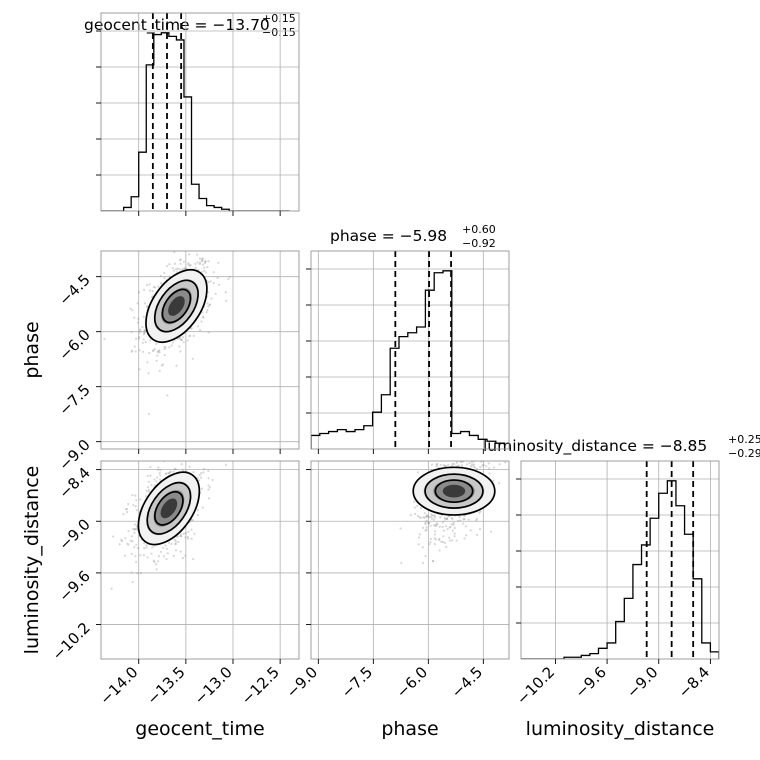 The width and height of the screenshot is (760, 760). Describe the element at coordinates (744, 453) in the screenshot. I see `title-luminosity-distance-sub: −0.29` at that location.